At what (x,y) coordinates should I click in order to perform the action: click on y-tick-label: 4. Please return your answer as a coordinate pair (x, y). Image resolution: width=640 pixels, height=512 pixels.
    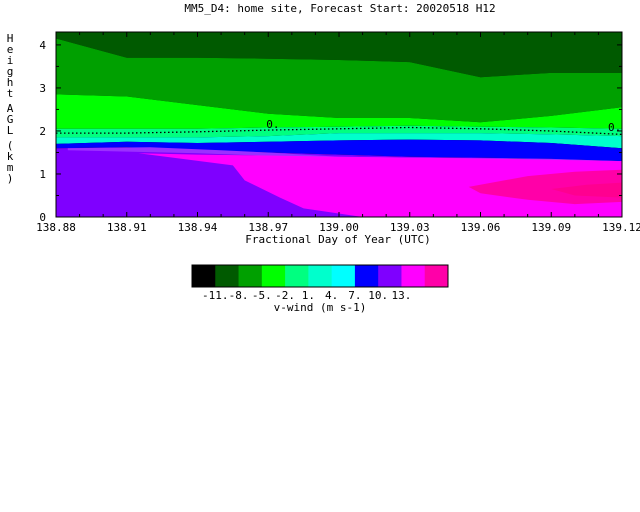
    Looking at the image, I should click on (42, 45).